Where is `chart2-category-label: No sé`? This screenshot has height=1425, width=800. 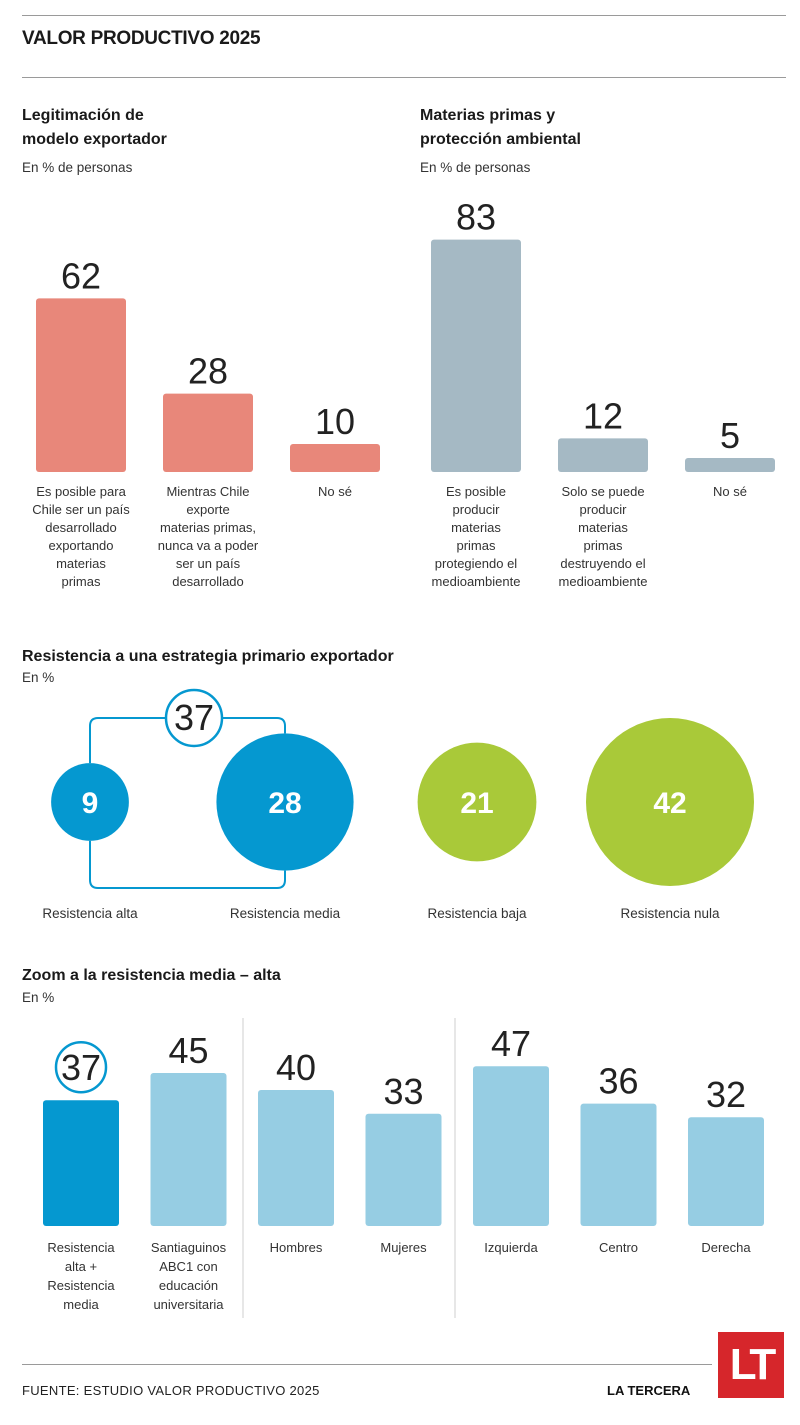 chart2-category-label: No sé is located at coordinates (730, 491).